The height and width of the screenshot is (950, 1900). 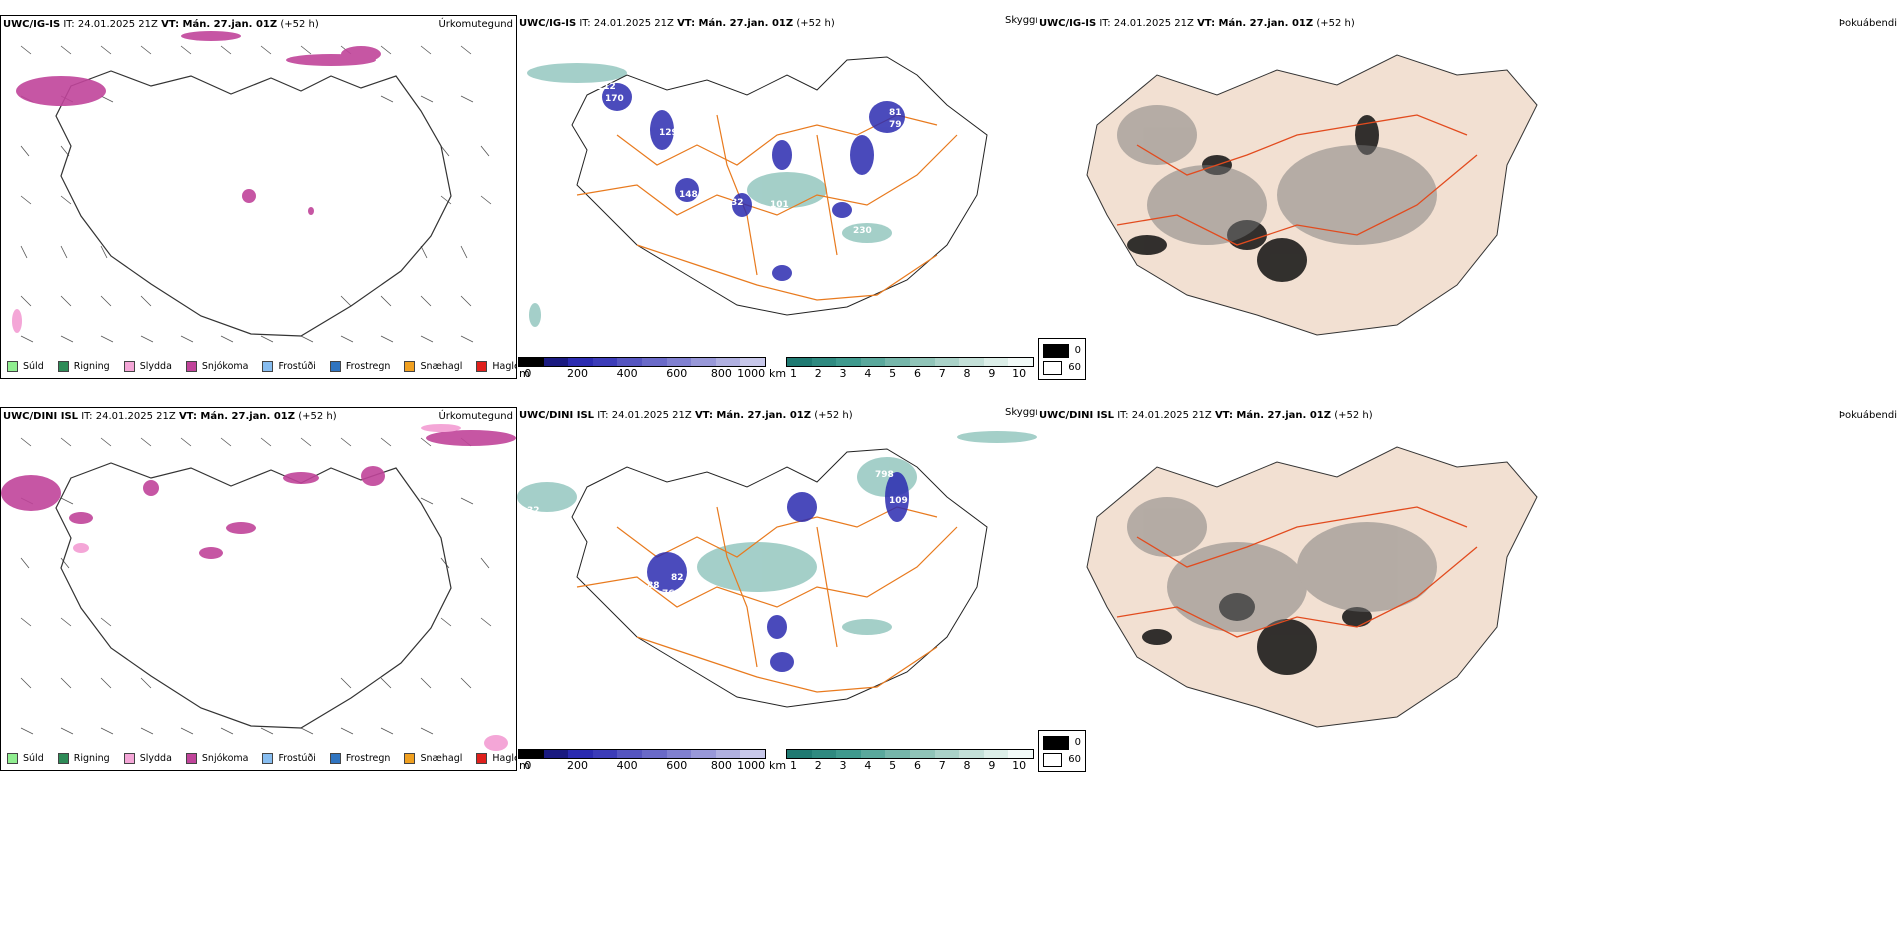 What do you see at coordinates (216, 366) in the screenshot?
I see `legend-item: Snjókoma` at bounding box center [216, 366].